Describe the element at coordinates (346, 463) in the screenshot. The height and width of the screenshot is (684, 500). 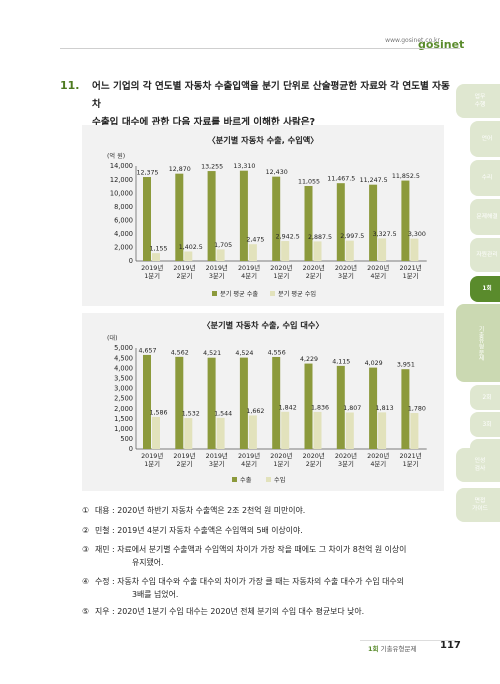
I see `x-tick-label: 3분기` at that location.